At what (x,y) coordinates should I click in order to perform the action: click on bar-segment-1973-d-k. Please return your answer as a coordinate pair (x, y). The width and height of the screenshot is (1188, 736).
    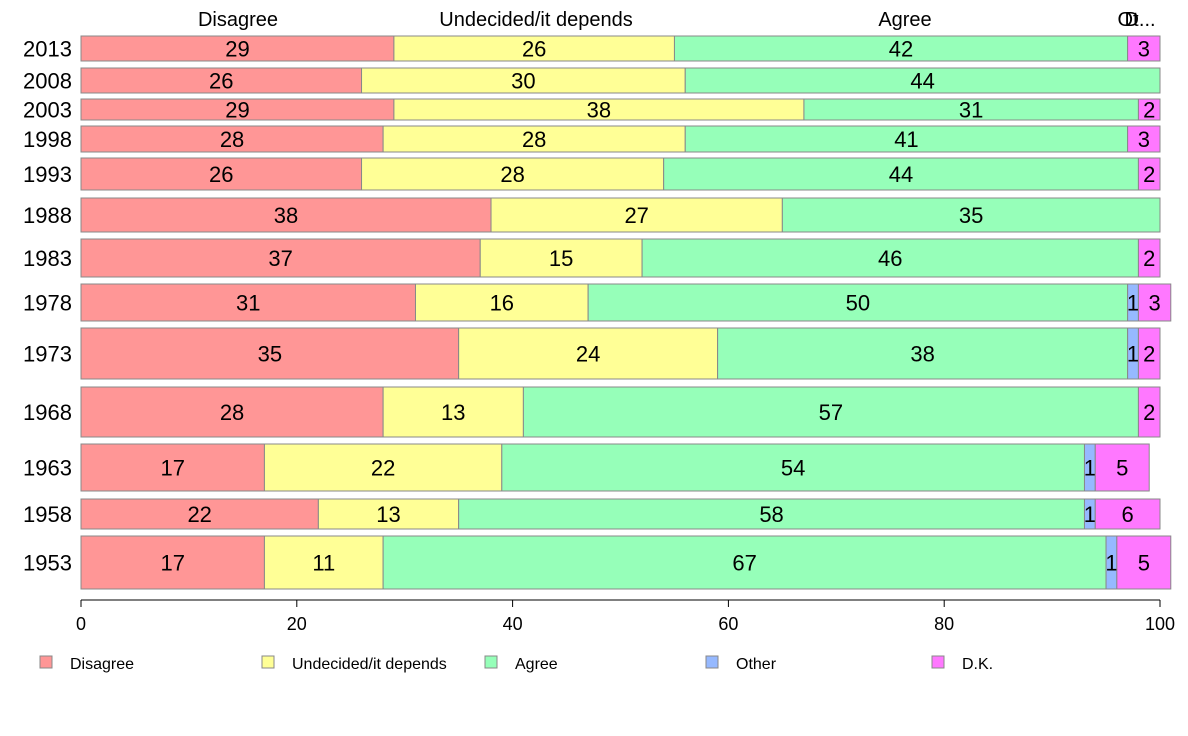
    Looking at the image, I should click on (1149, 353).